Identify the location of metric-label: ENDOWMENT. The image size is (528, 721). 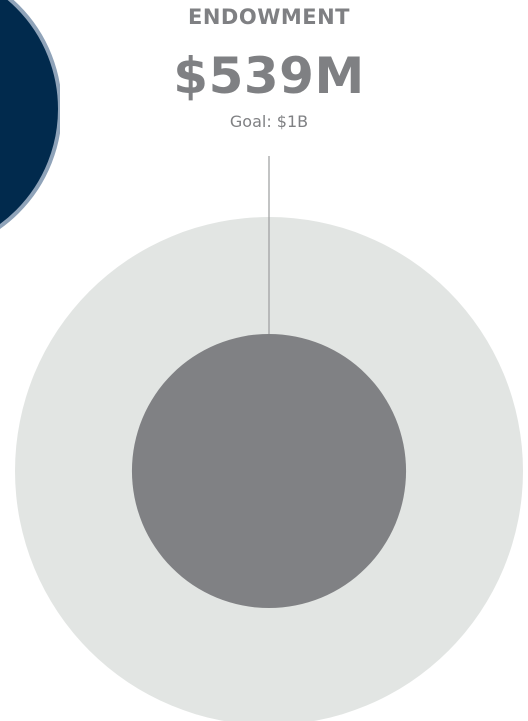
(268, 17).